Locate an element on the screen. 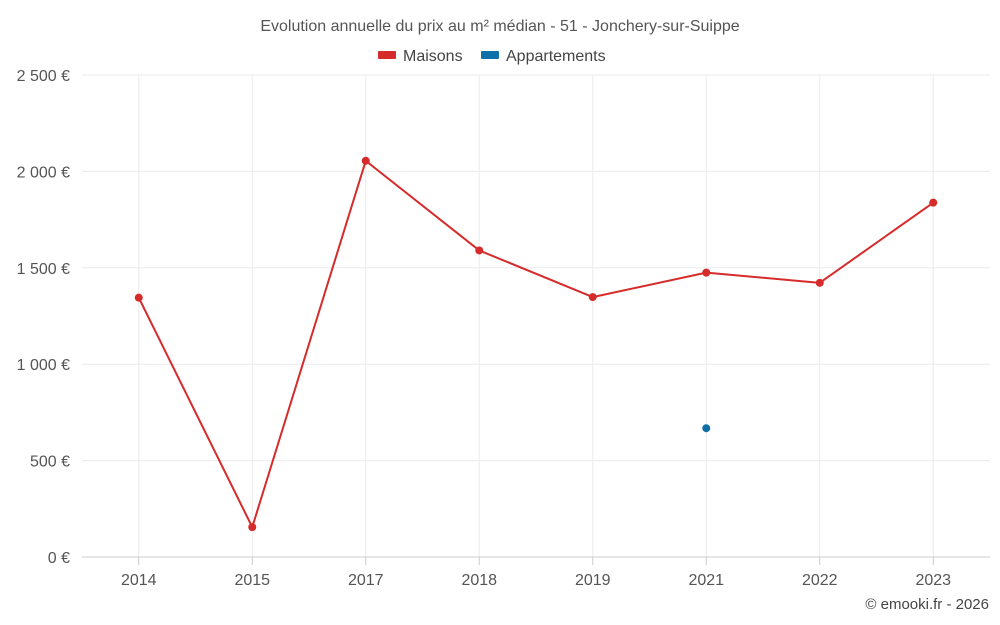  y-tick-label: 1 000 € is located at coordinates (43, 365).